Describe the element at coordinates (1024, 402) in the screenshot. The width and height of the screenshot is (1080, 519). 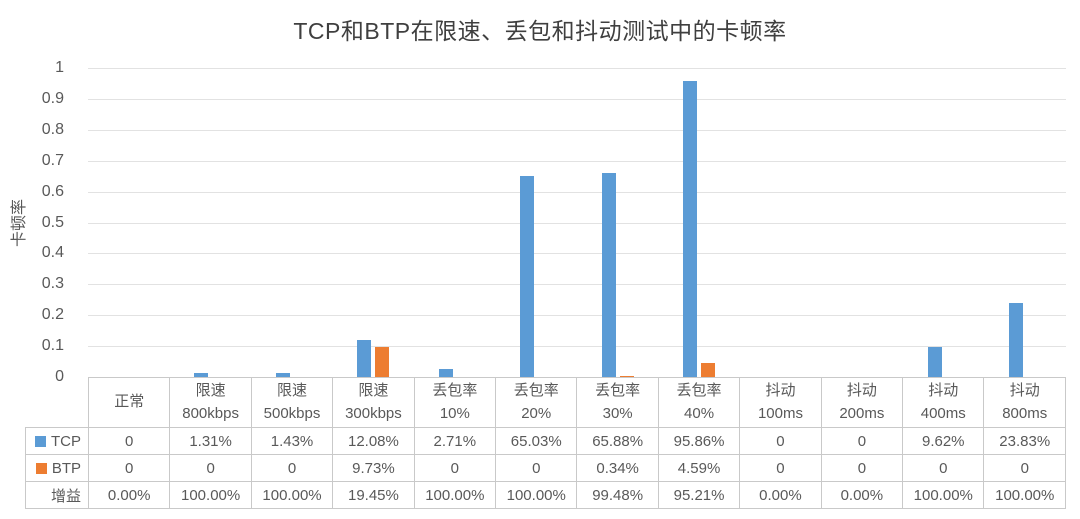
I see `category-header-cell: 抖动 800ms` at that location.